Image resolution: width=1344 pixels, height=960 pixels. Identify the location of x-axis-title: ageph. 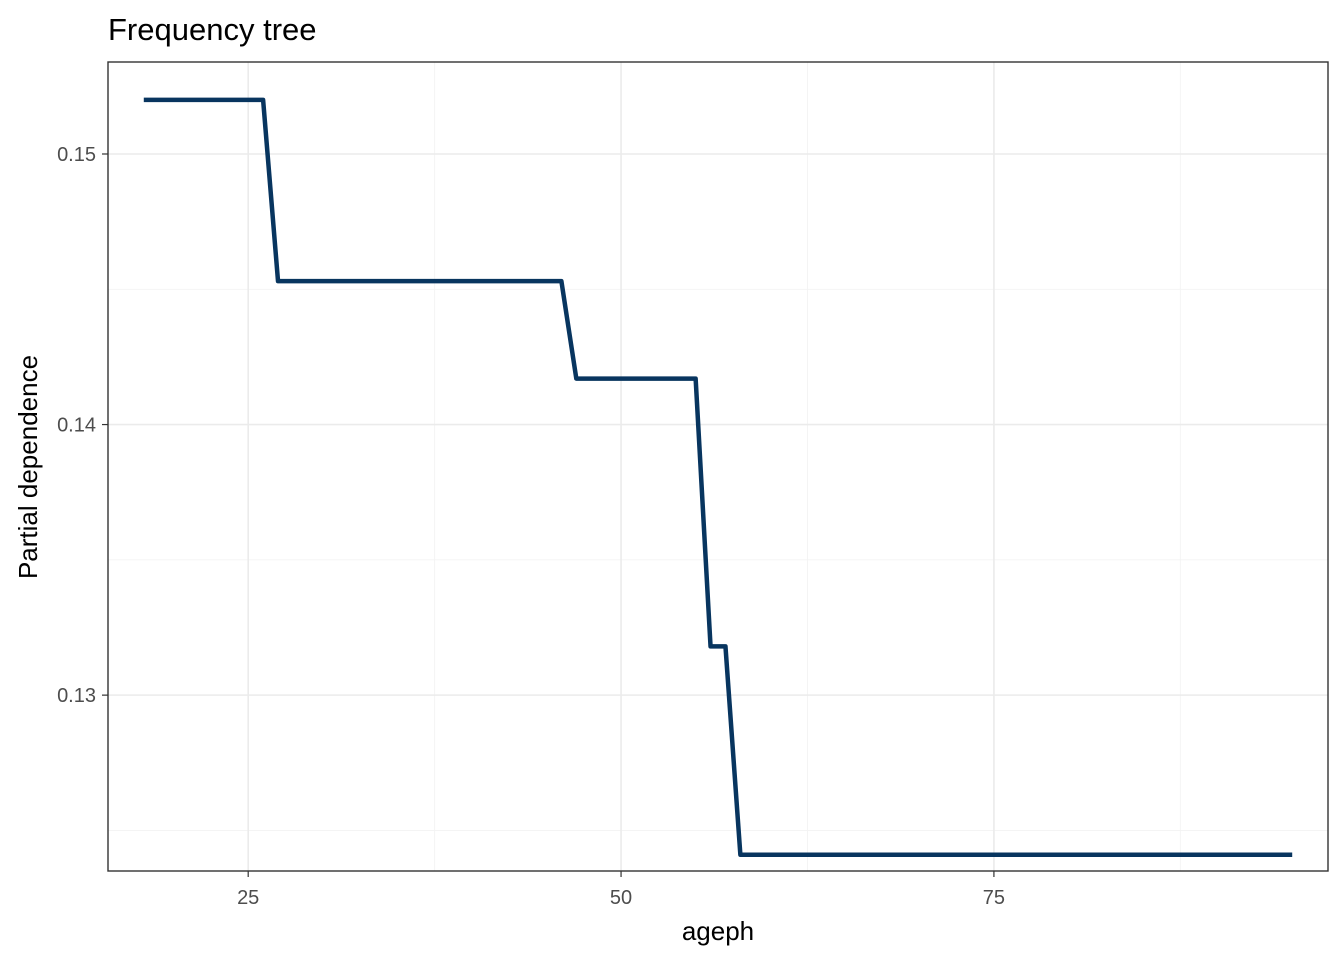
(718, 931).